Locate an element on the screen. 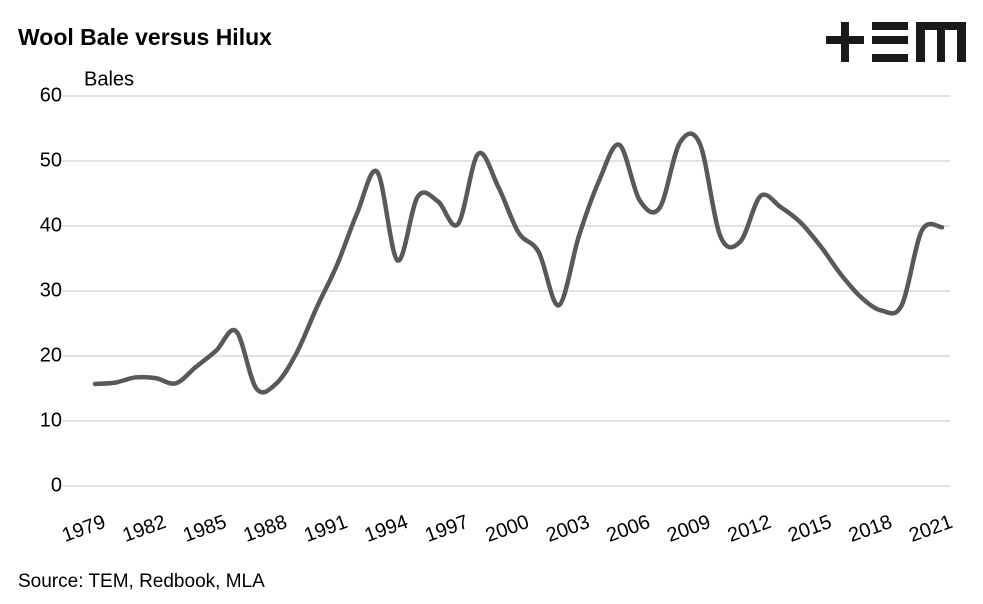  x-tick-label: 2009 is located at coordinates (688, 529).